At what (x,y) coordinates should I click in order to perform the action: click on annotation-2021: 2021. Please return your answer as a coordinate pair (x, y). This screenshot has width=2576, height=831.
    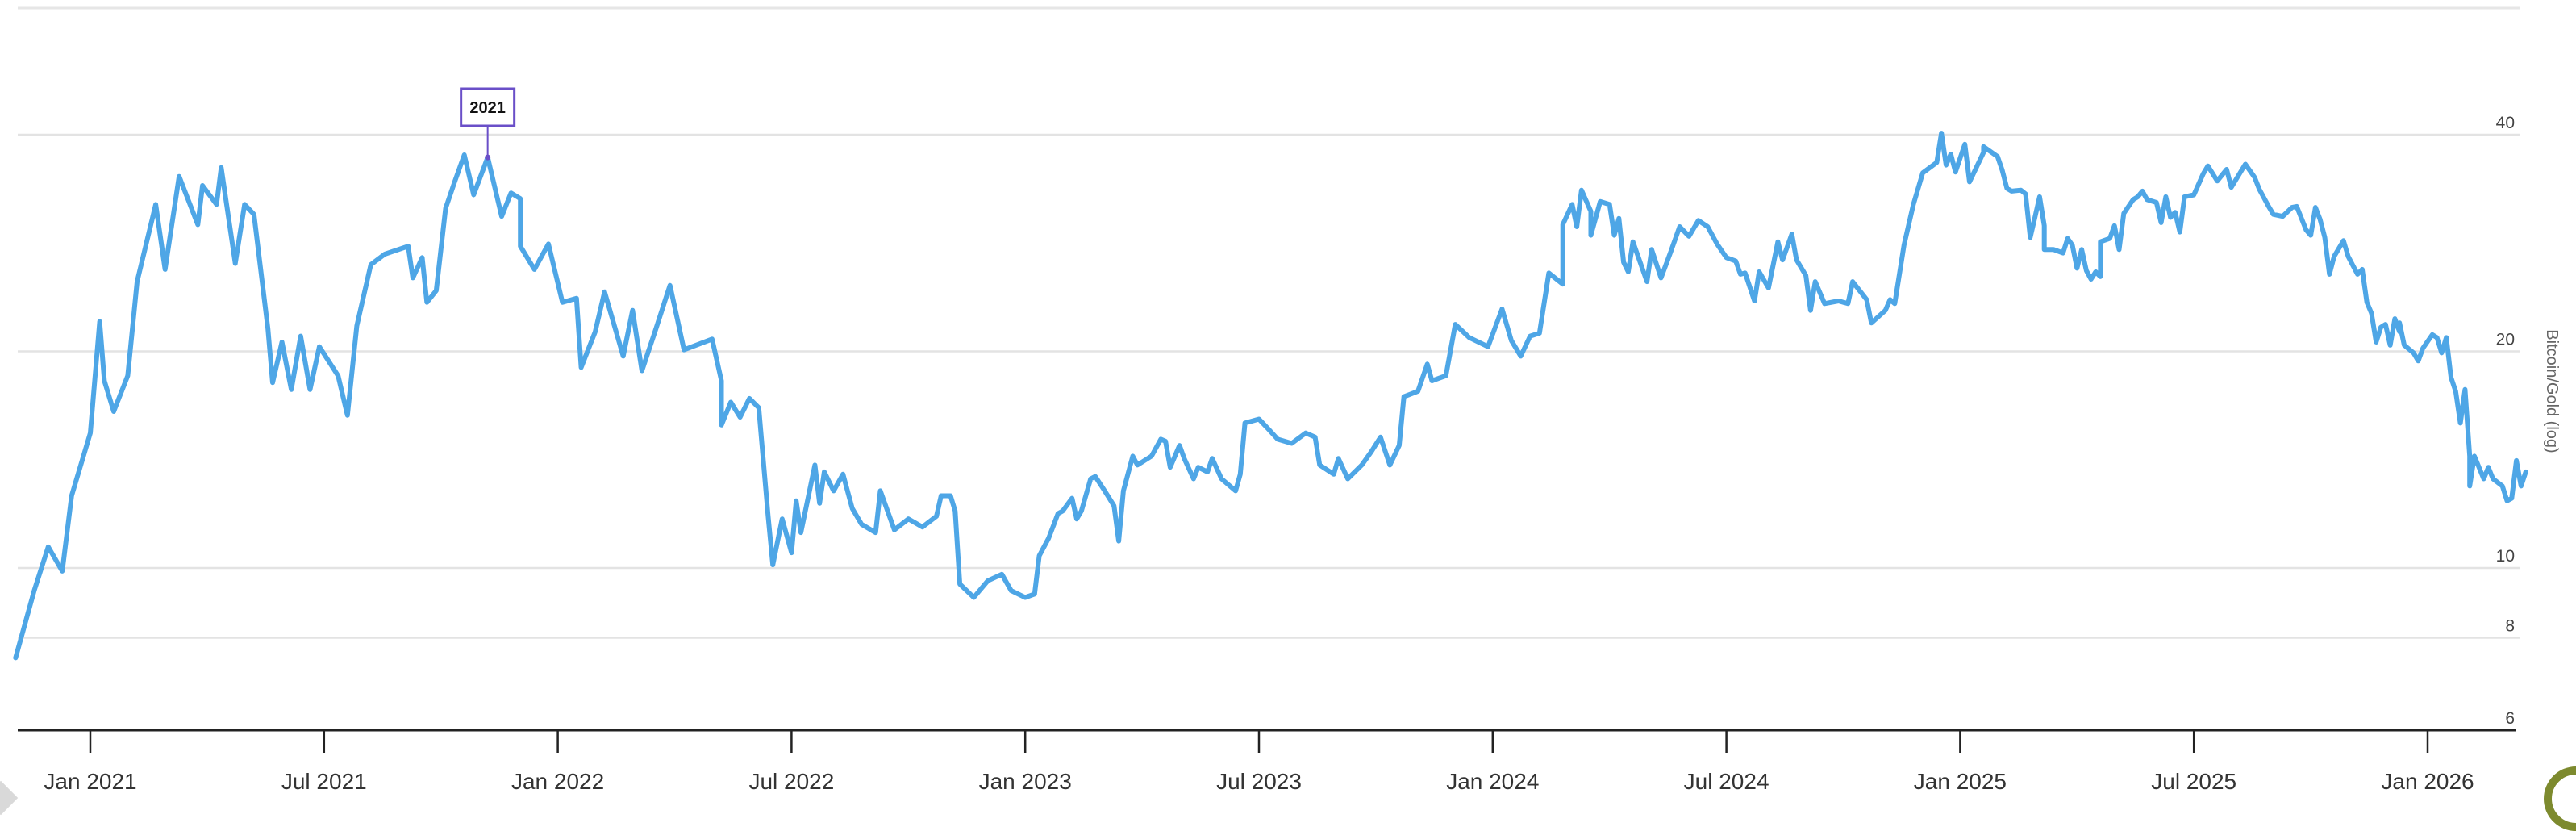
    Looking at the image, I should click on (488, 124).